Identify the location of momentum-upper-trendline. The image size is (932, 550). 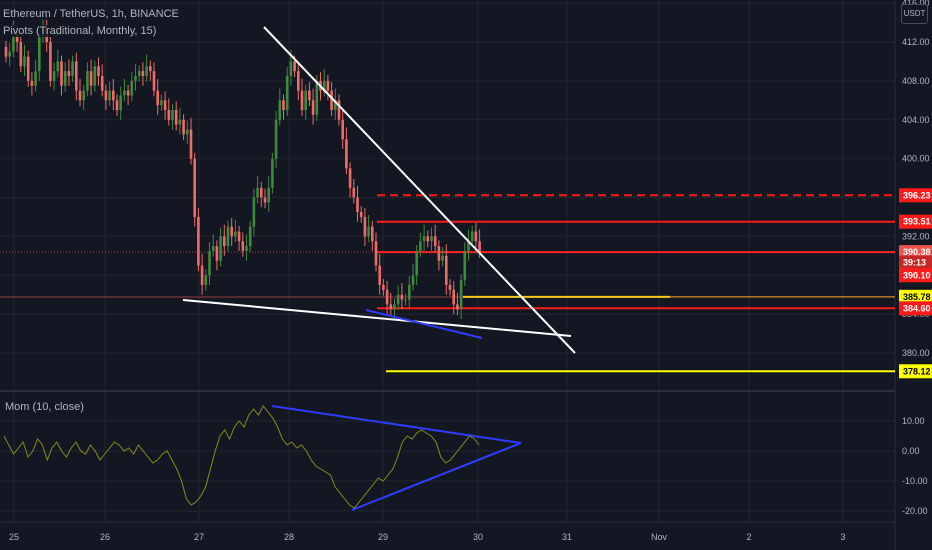
(396, 424).